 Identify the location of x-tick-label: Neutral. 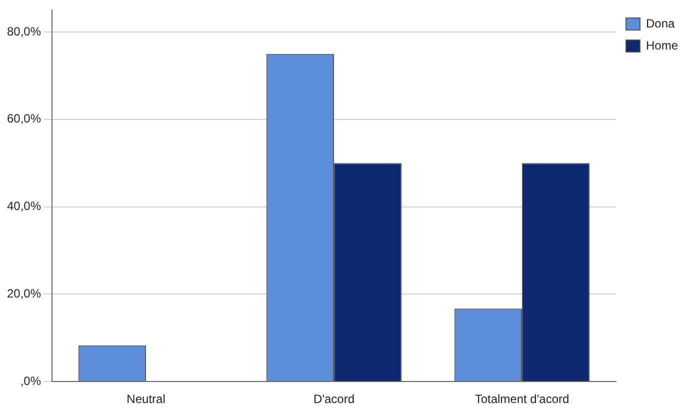
(146, 399).